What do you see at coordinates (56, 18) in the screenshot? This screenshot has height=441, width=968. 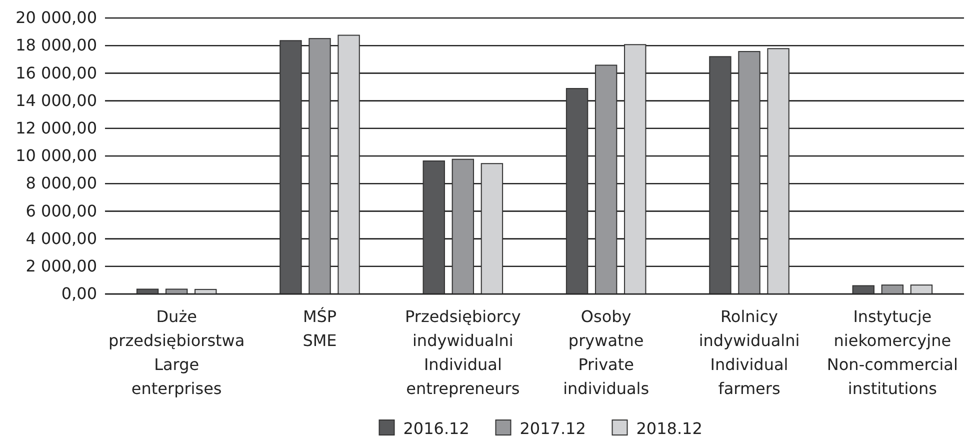 I see `y-tick-label: 20 000,00` at bounding box center [56, 18].